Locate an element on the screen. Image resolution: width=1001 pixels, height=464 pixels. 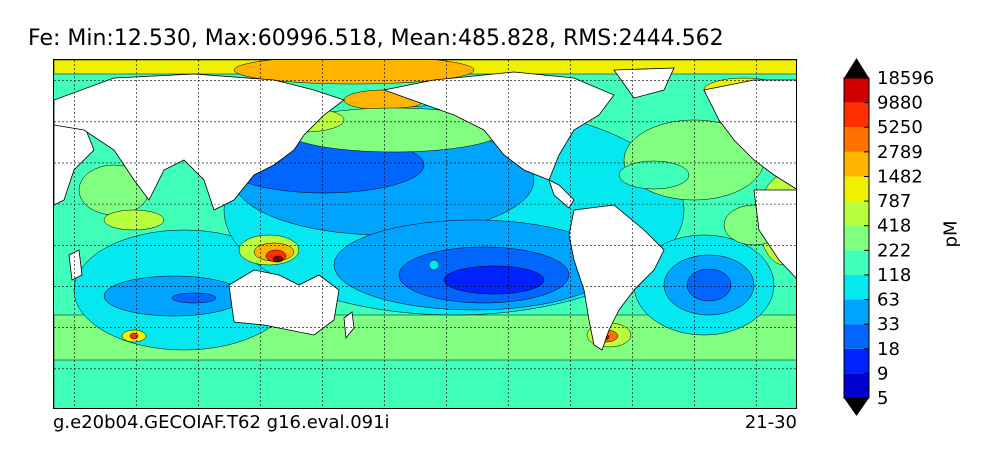
colorbar-tick-label: 5250 is located at coordinates (900, 127).